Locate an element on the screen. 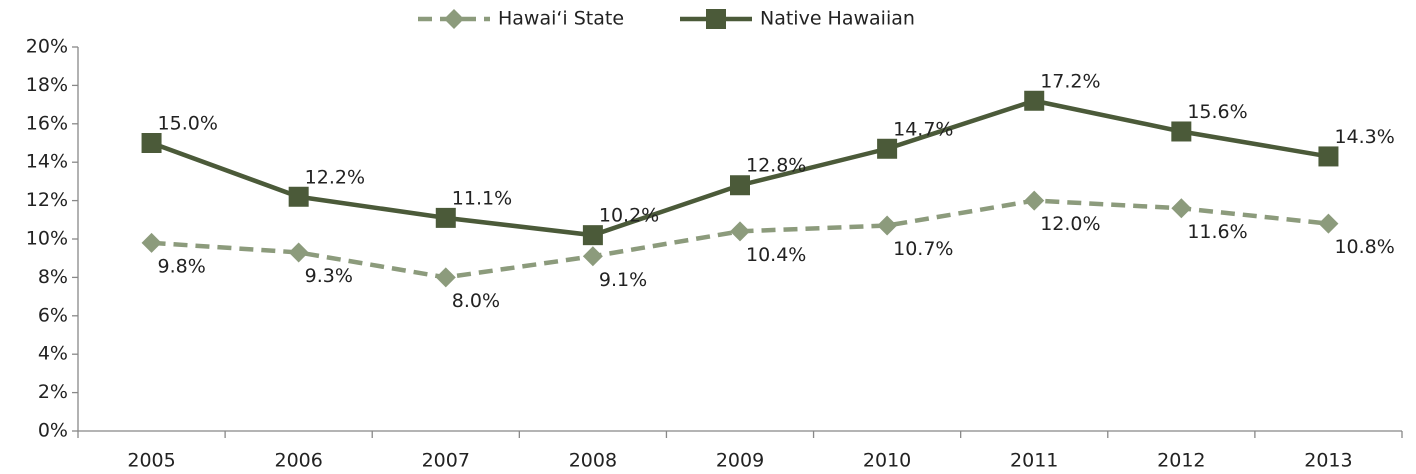 The height and width of the screenshot is (474, 1416). data-label: 12.8% is located at coordinates (776, 166).